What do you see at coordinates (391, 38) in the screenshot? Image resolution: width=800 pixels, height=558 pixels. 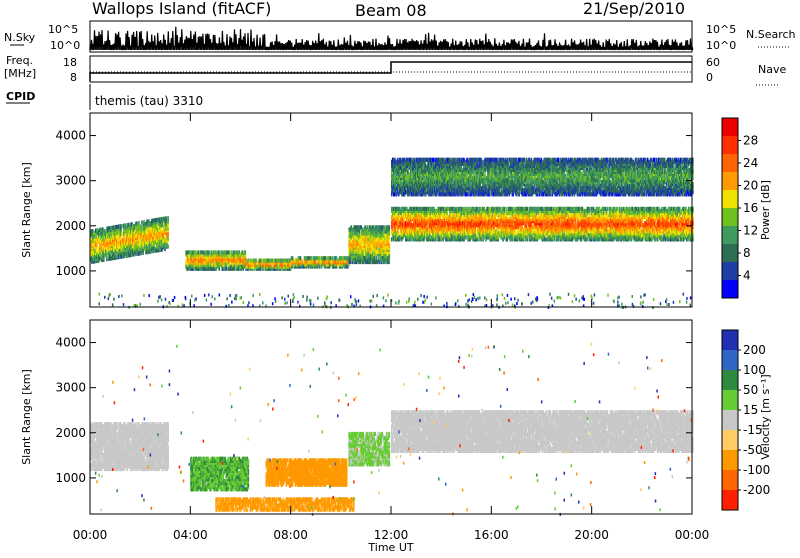 I see `nsky-trace` at bounding box center [391, 38].